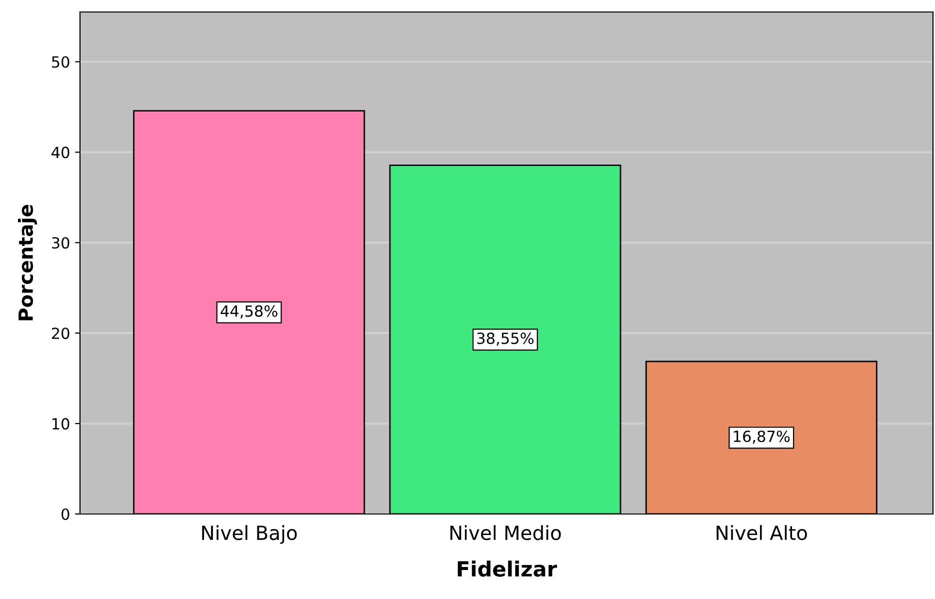 This screenshot has width=935, height=599. Describe the element at coordinates (249, 534) in the screenshot. I see `x-tick-label: Nivel Bajo` at that location.